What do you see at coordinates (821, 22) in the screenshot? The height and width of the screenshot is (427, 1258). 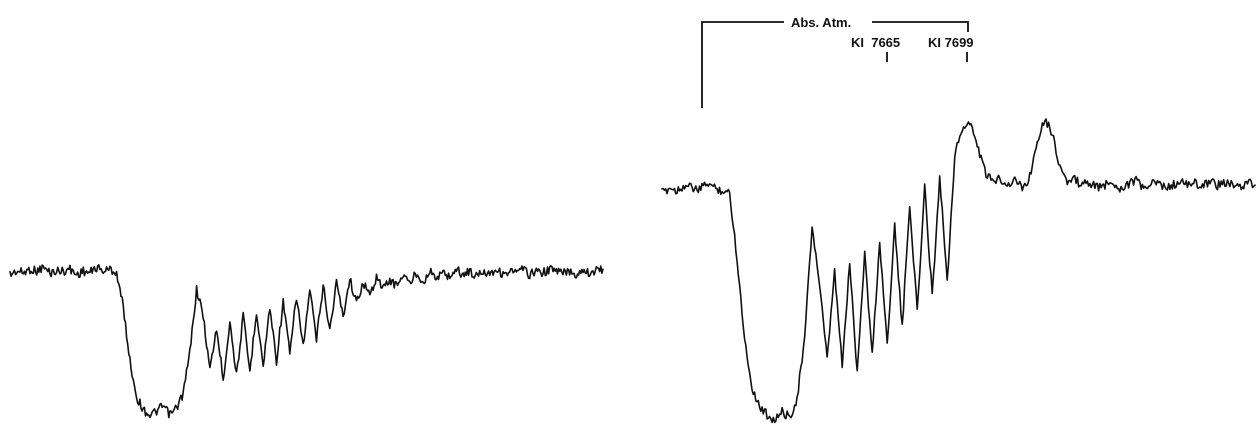 I see `abs-atm-label: Abs. Atm.` at bounding box center [821, 22].